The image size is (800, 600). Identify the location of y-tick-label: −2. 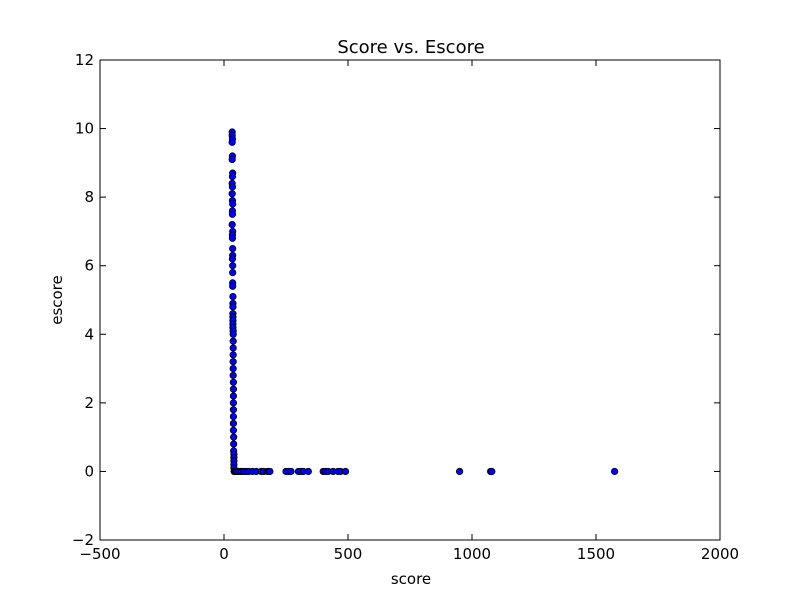
(83, 540).